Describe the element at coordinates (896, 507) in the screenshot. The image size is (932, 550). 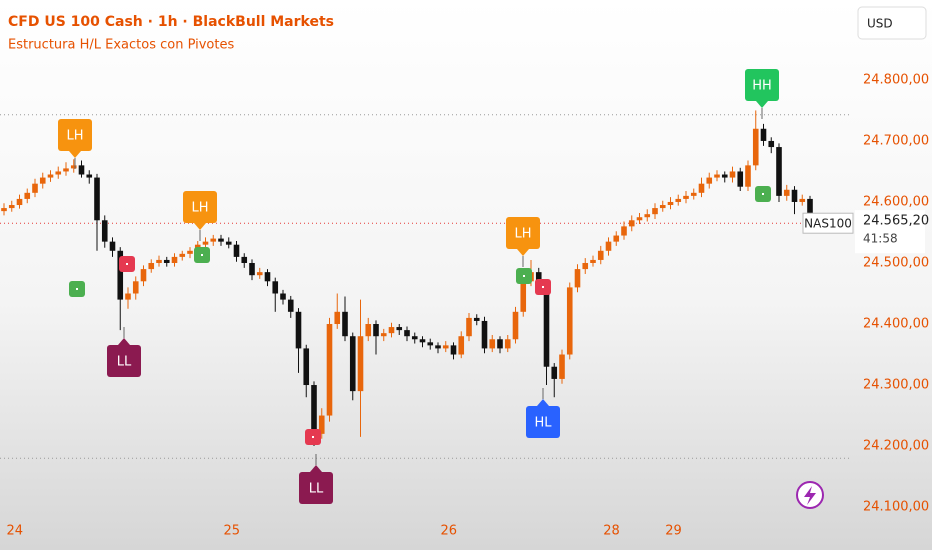
I see `y-tick-label: 24.100,00` at that location.